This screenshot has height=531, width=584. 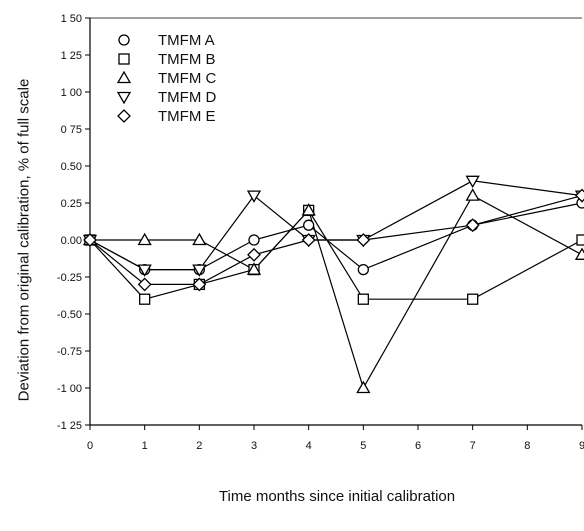 What do you see at coordinates (187, 97) in the screenshot?
I see `legend-label-tmfm-d: TMFM D` at bounding box center [187, 97].